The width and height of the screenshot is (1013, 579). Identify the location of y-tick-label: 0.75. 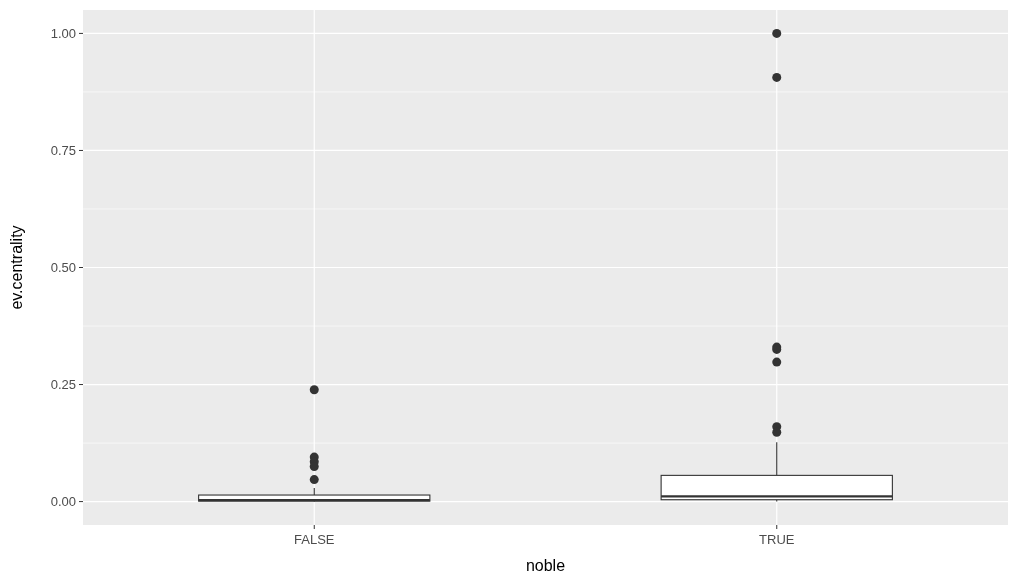
(63, 150).